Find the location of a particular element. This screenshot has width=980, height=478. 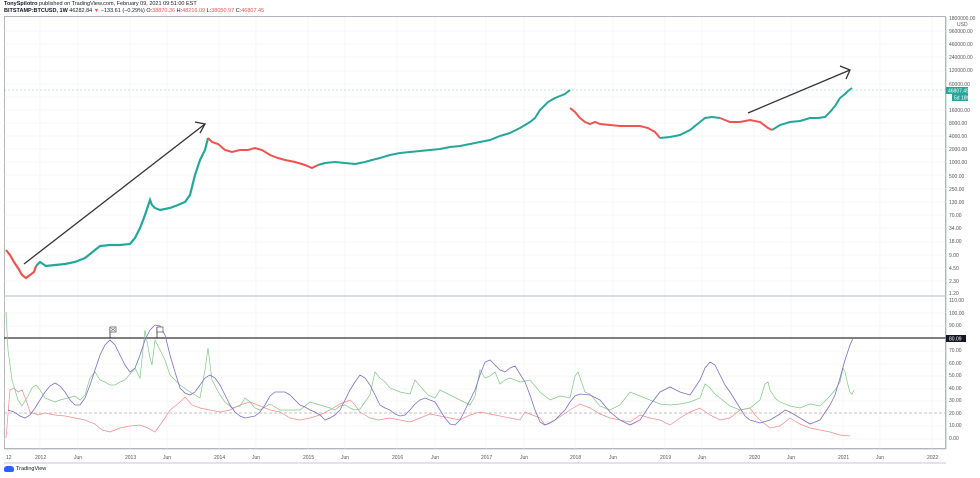

price-tick: 130.00 is located at coordinates (957, 203).